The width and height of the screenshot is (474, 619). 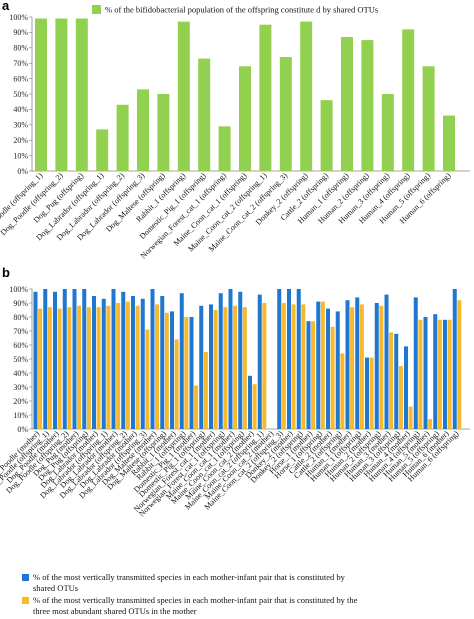 What do you see at coordinates (20, 359) in the screenshot?
I see `panel-b-ytick-label: 50%` at bounding box center [20, 359].